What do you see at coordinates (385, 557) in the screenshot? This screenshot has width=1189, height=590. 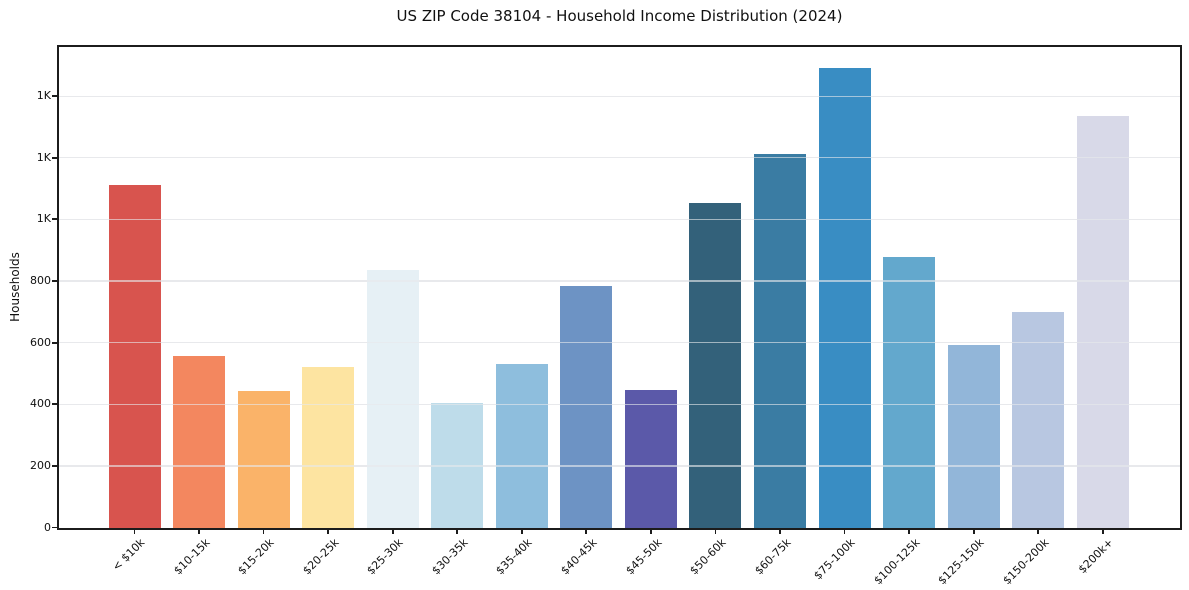 I see `x-tick-label: $25-30k` at bounding box center [385, 557].